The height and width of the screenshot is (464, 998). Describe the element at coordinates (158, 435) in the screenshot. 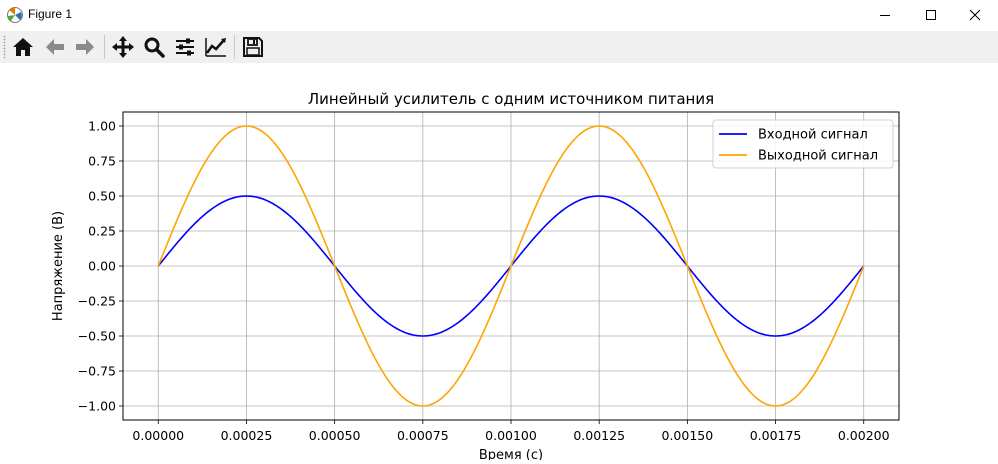

I see `x-tick-label: 0.00000` at that location.